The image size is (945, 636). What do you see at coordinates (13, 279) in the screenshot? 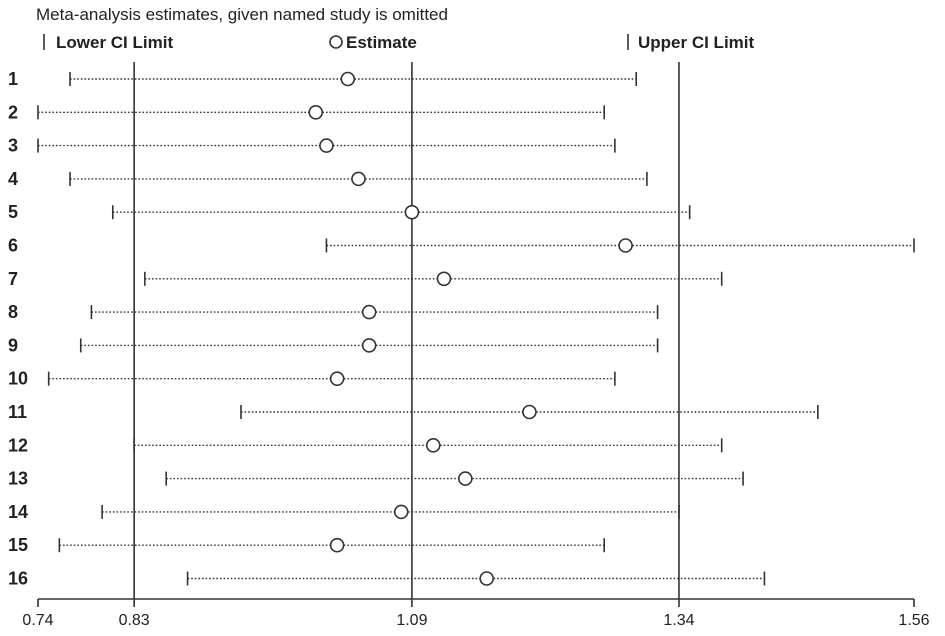
I see `study-label: 7` at bounding box center [13, 279].